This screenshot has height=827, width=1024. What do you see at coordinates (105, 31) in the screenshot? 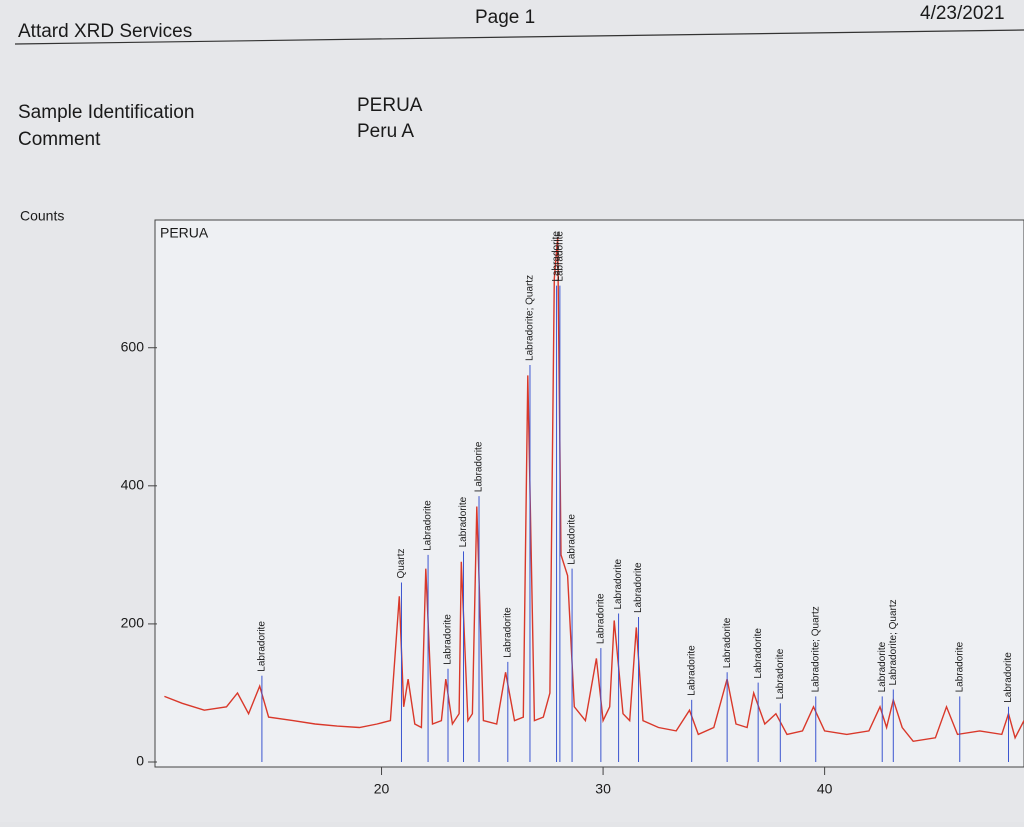
I see `company: Attard XRD Services` at bounding box center [105, 31].